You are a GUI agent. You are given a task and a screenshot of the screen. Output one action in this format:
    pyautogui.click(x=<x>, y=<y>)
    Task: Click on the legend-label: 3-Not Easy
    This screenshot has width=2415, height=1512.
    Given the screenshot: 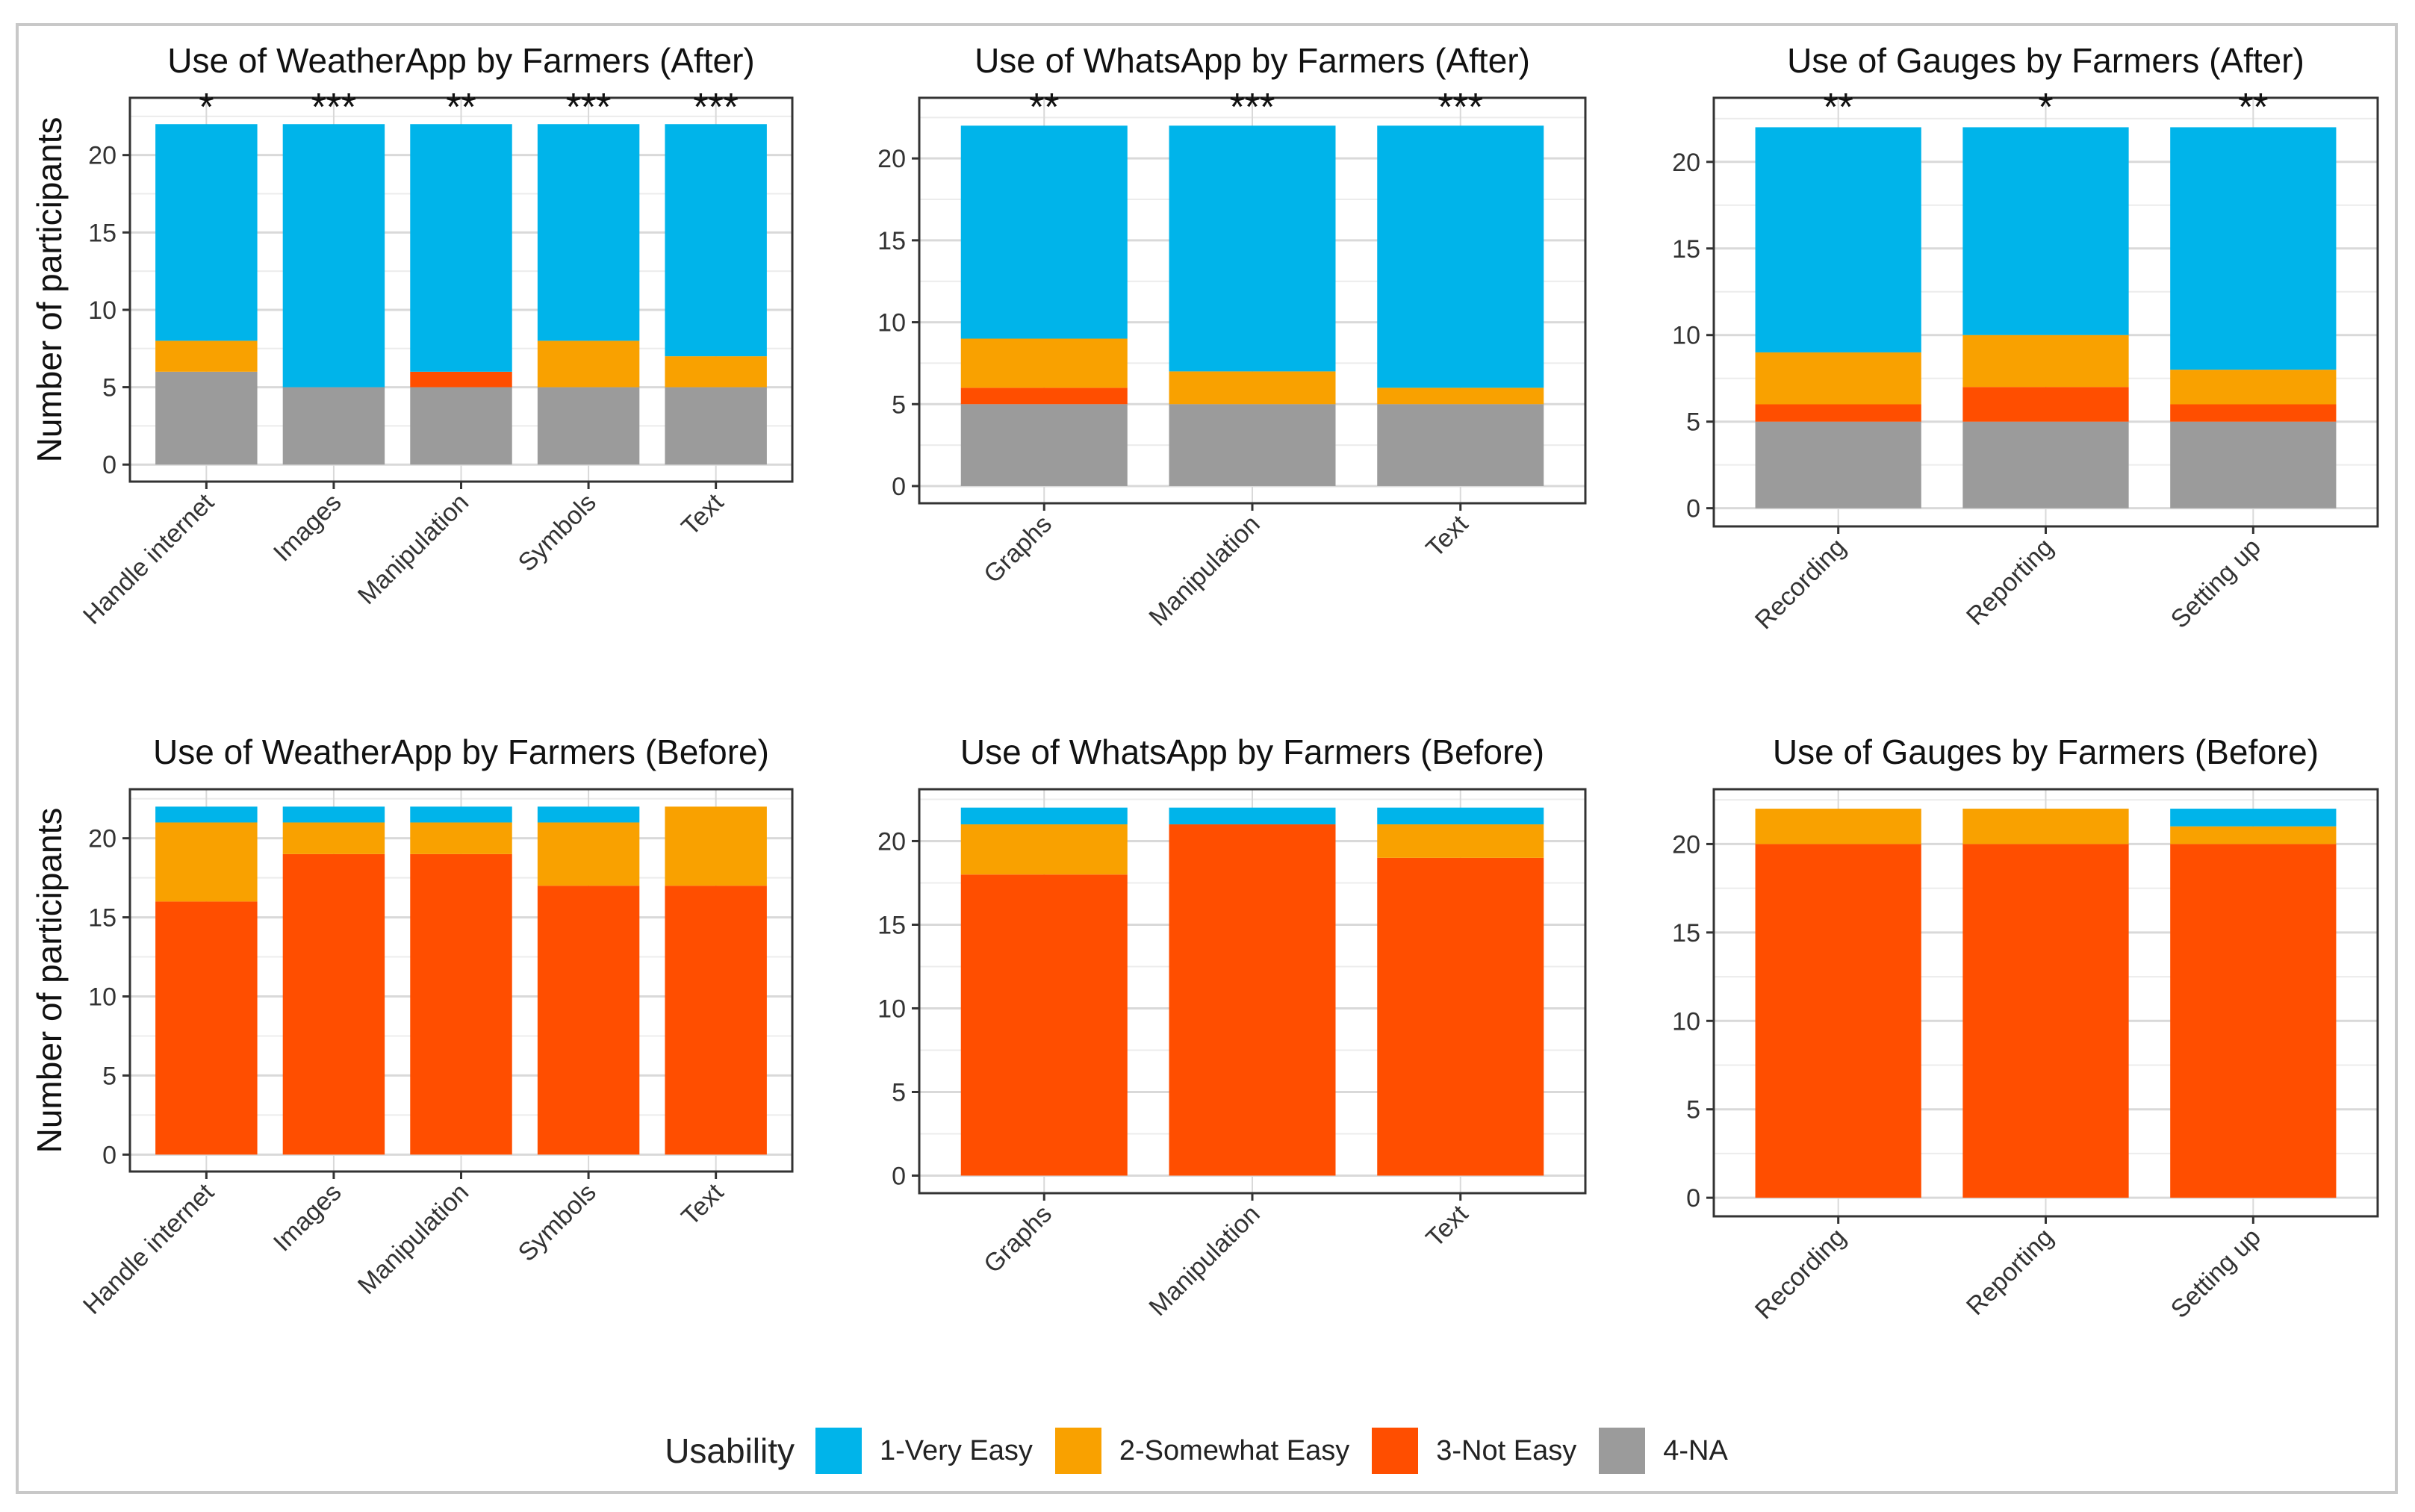 What is the action you would take?
    pyautogui.click(x=1506, y=1450)
    